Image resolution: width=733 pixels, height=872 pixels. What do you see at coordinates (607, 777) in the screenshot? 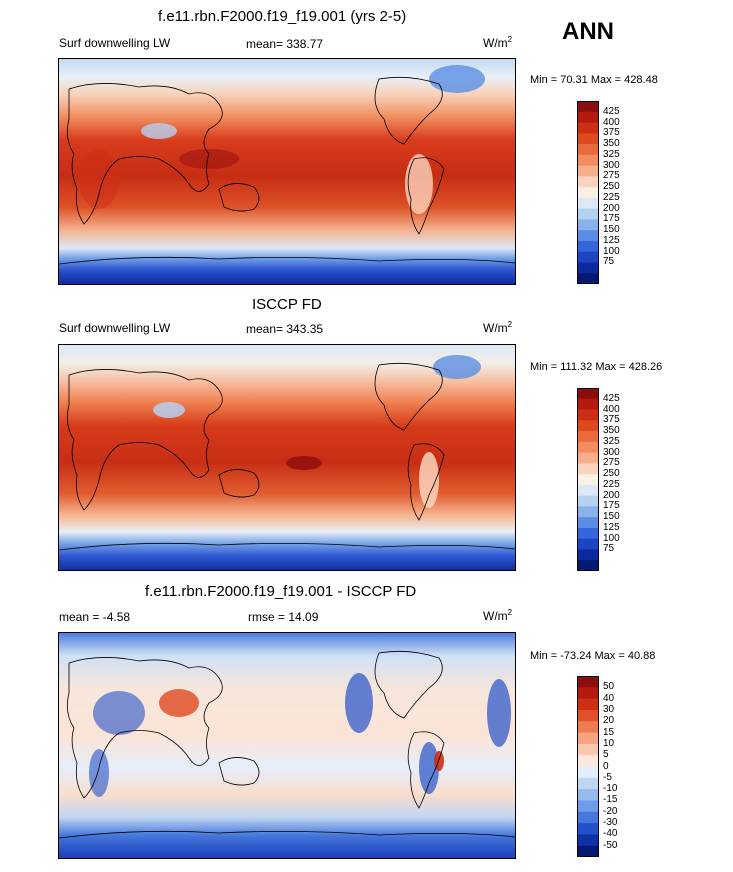
I see `colorbar-tick-label: -5` at bounding box center [607, 777].